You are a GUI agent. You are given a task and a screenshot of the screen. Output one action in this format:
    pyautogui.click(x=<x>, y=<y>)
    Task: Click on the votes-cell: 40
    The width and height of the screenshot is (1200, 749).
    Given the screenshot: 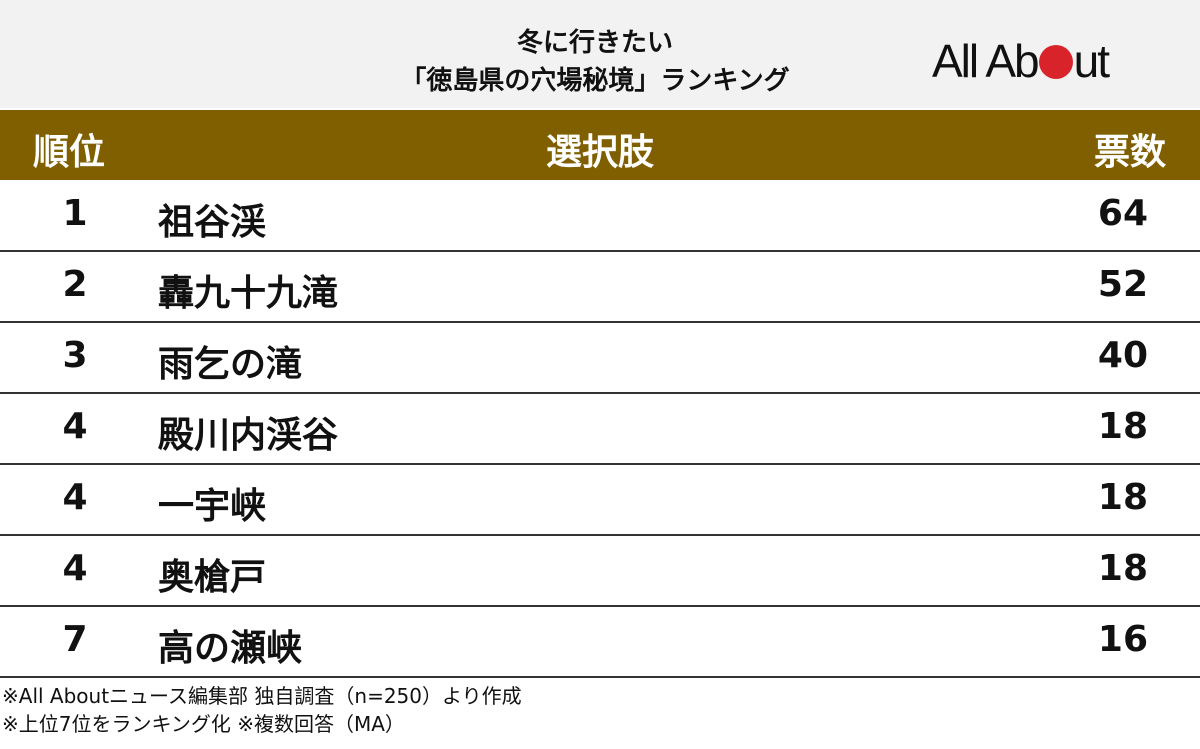 What is the action you would take?
    pyautogui.click(x=1122, y=355)
    